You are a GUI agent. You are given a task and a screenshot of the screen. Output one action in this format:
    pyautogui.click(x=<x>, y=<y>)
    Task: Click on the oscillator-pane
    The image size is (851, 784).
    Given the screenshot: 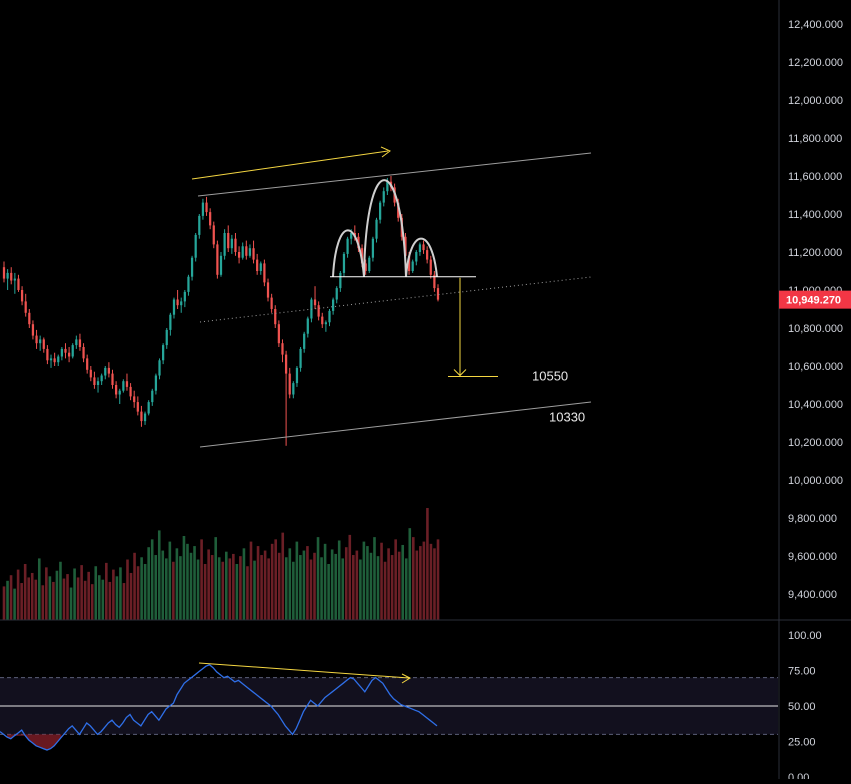 What is the action you would take?
    pyautogui.click(x=389, y=706)
    